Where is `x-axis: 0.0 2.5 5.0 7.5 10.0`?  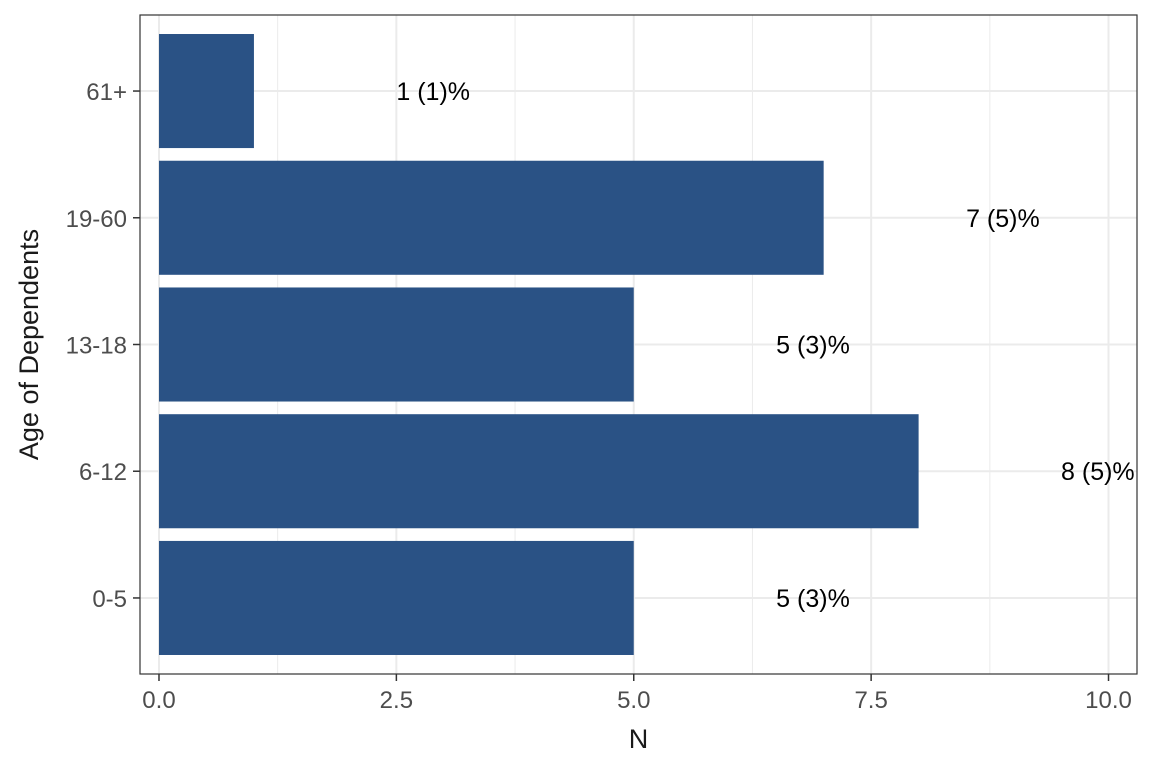
x-axis: 0.0 2.5 5.0 7.5 10.0 is located at coordinates (637, 694).